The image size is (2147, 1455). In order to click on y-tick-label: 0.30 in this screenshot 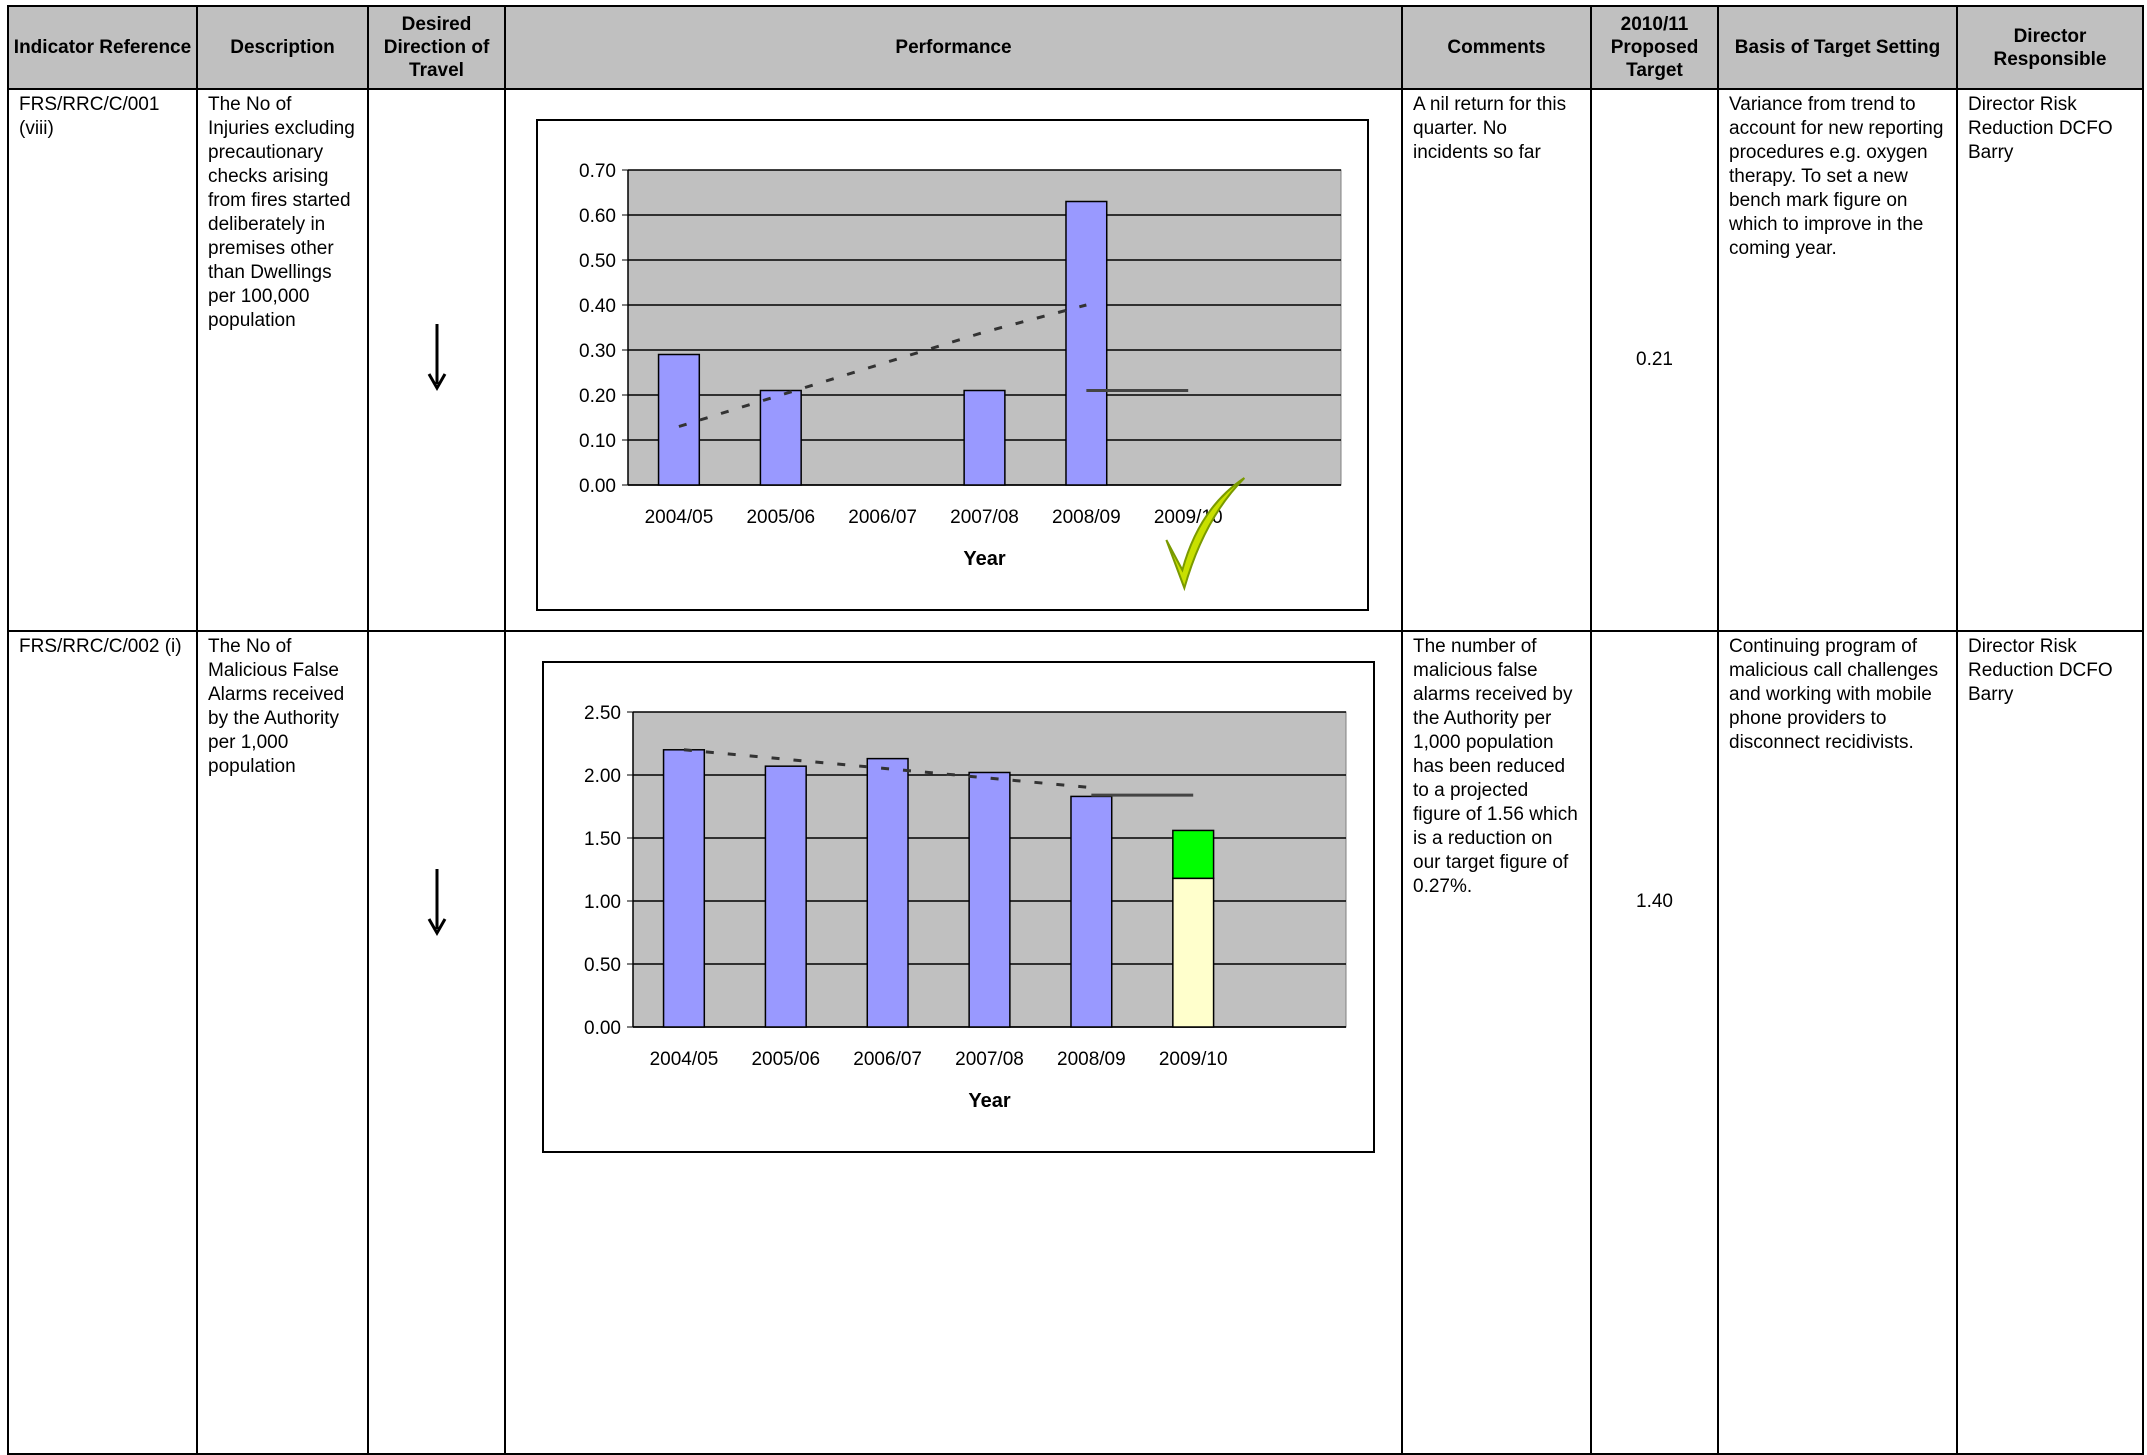, I will do `click(597, 351)`.